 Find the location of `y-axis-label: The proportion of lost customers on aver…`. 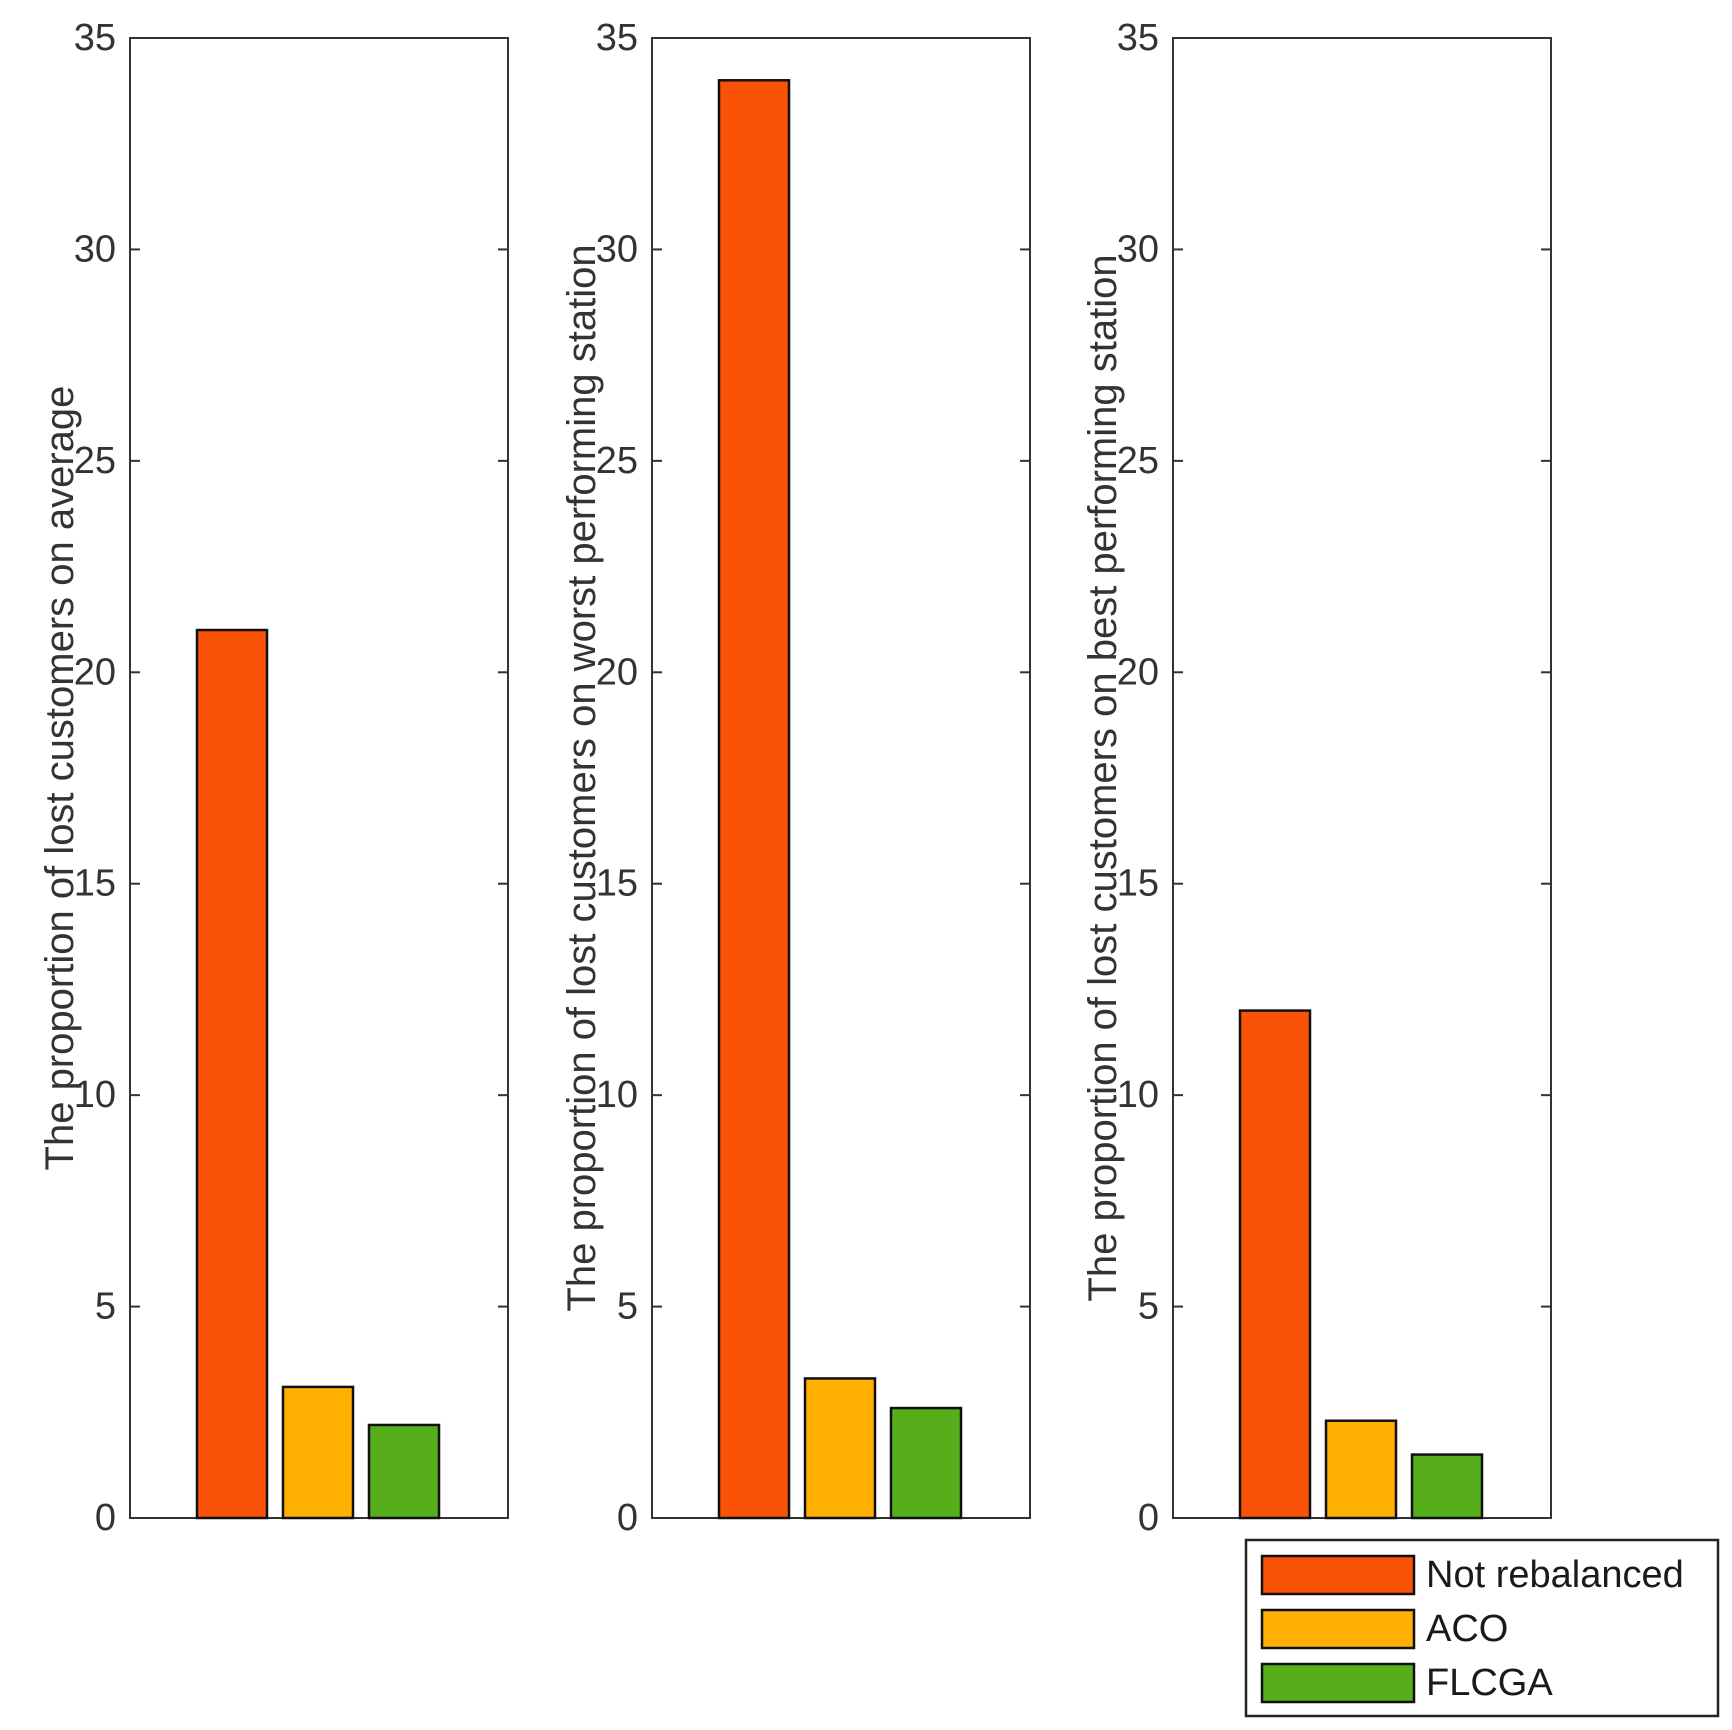

y-axis-label: The proportion of lost customers on aver… is located at coordinates (60, 778).